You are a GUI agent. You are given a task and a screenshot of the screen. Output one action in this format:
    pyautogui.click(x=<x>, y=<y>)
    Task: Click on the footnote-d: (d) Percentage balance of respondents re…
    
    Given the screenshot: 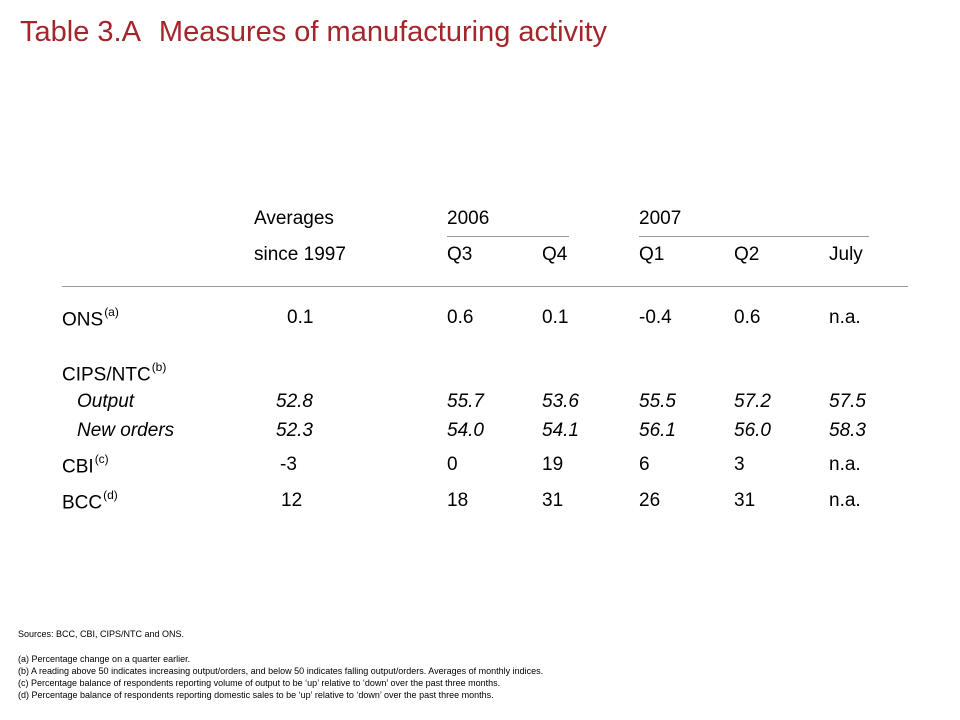 What is the action you would take?
    pyautogui.click(x=256, y=695)
    